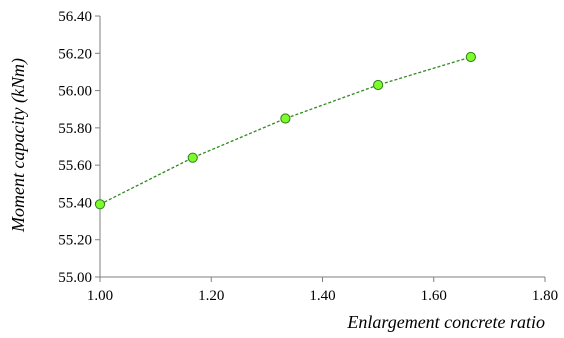 Image resolution: width=564 pixels, height=338 pixels. What do you see at coordinates (100, 296) in the screenshot?
I see `x-tick-label: 1.00` at bounding box center [100, 296].